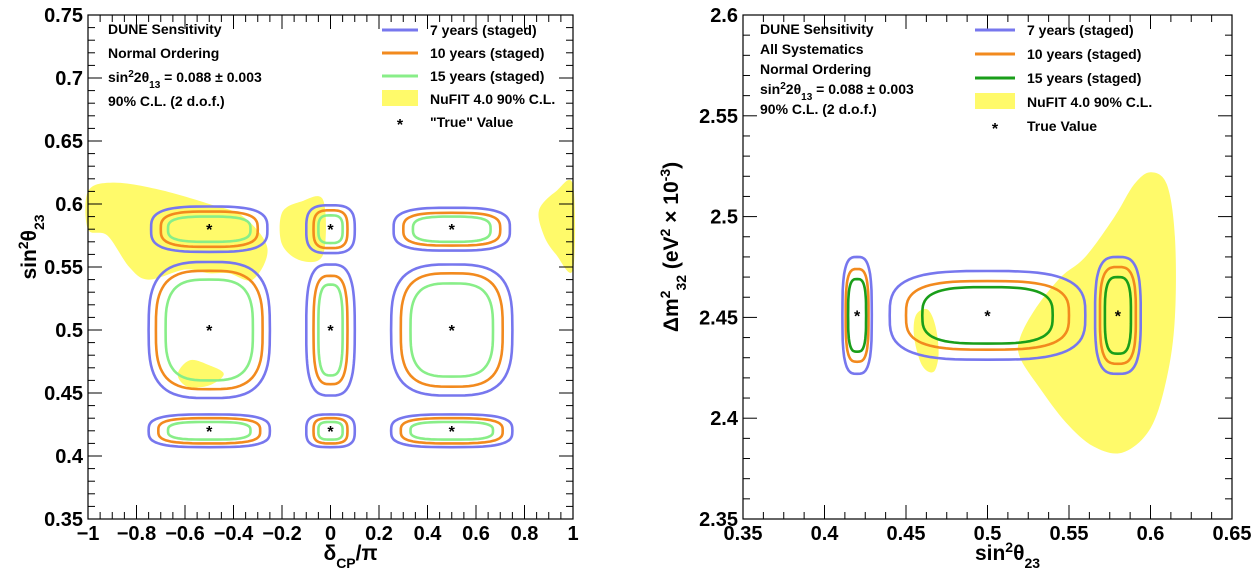 This screenshot has height=572, width=1254. What do you see at coordinates (63, 520) in the screenshot?
I see `y-tick-label: 0.35` at bounding box center [63, 520].